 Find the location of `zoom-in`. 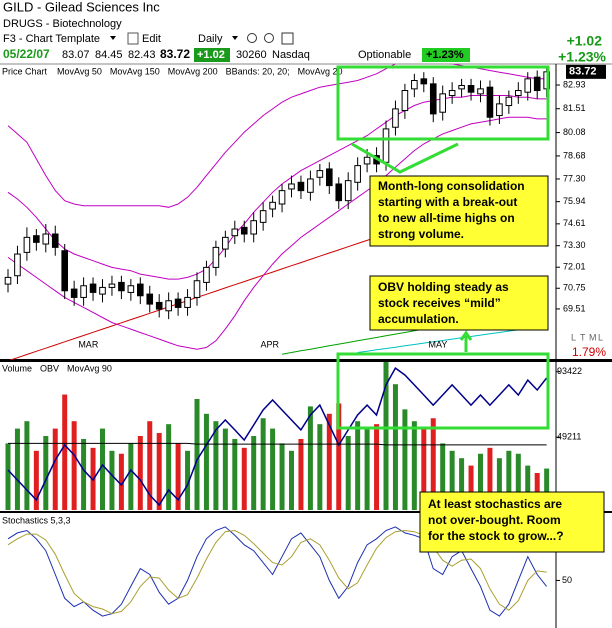

zoom-in is located at coordinates (252, 38).